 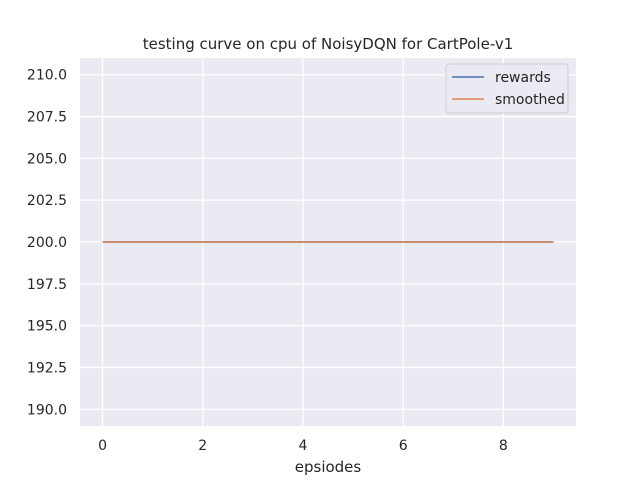 I want to click on y-tick-label: 202.5, so click(x=47, y=201).